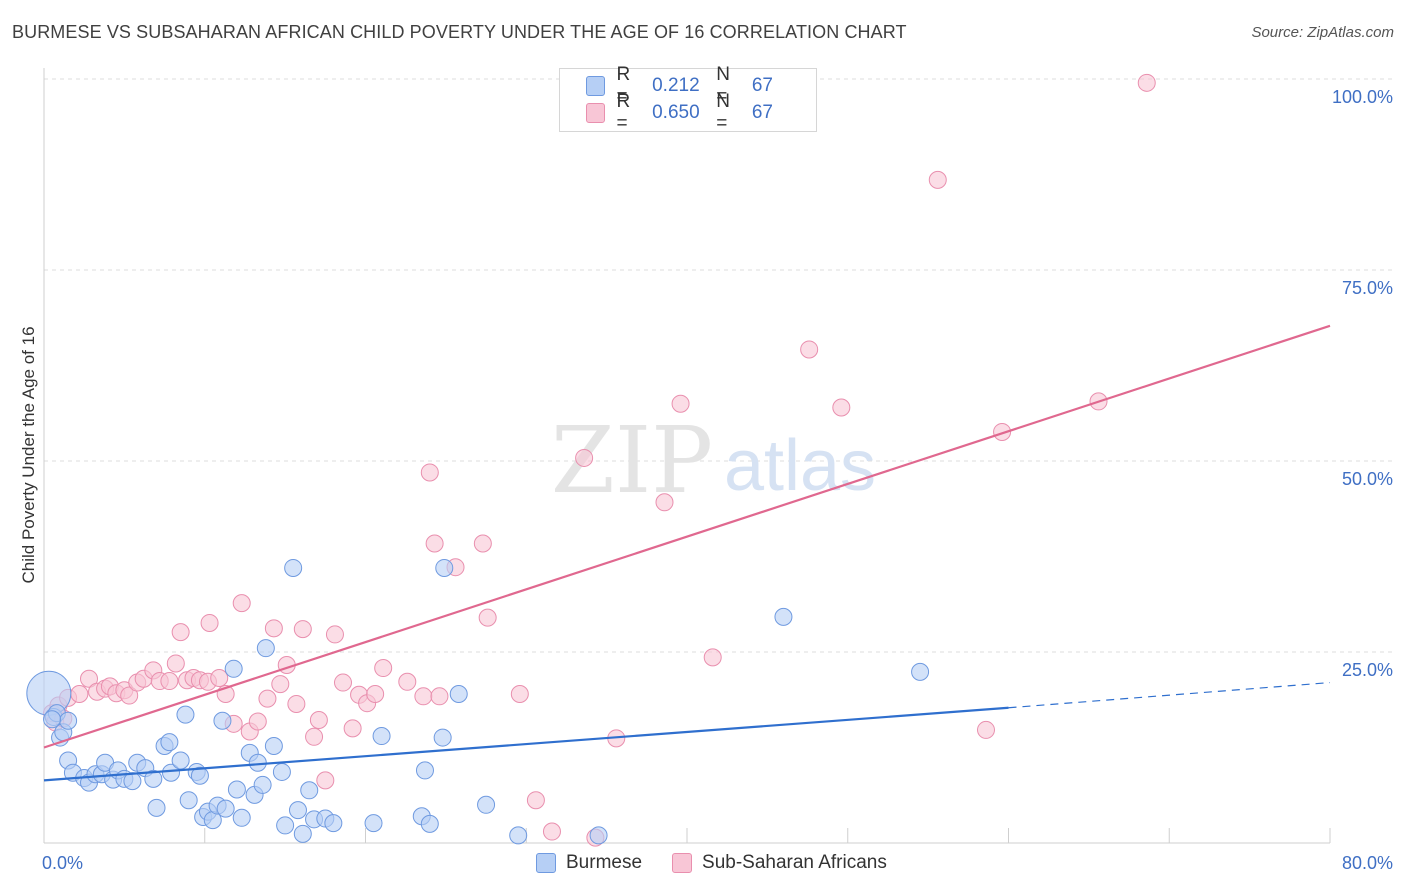 The image size is (1406, 892). Describe the element at coordinates (595, 86) in the screenshot. I see `legend-swatch-burmese` at that location.